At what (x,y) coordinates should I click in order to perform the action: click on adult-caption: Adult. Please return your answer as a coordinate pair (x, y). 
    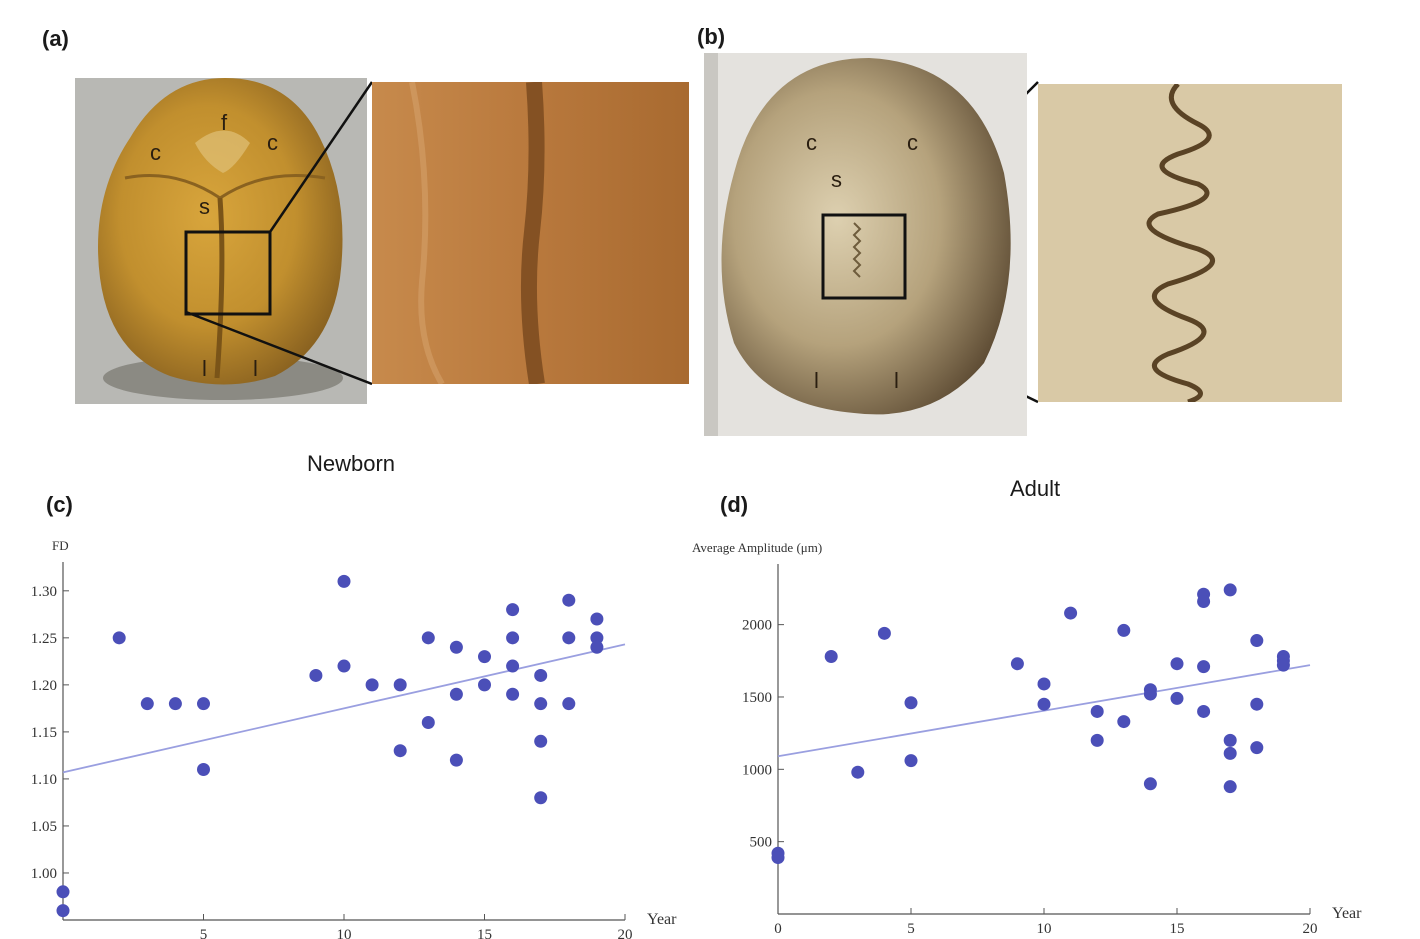
    Looking at the image, I should click on (1035, 488).